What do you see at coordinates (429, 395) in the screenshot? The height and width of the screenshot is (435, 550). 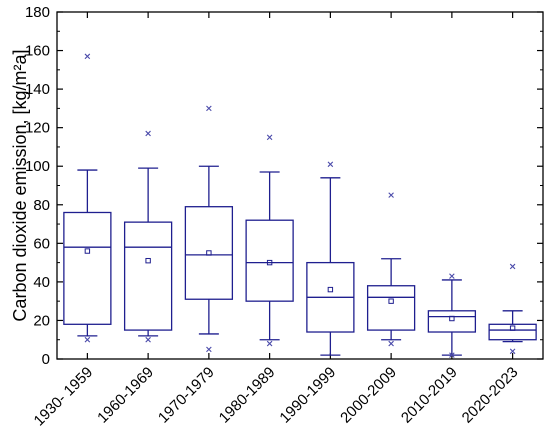 I see `x-tick-label: 2010-2019` at bounding box center [429, 395].